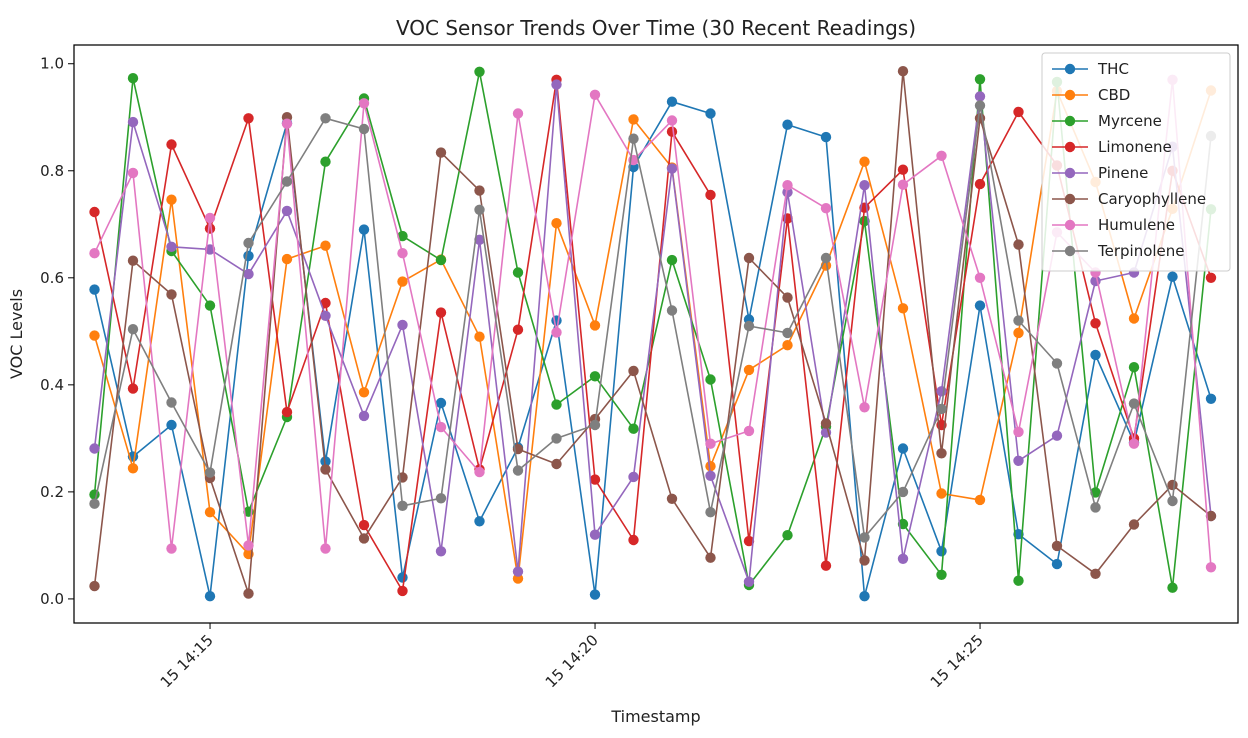 Image resolution: width=1248 pixels, height=738 pixels. I want to click on legend-label: Caryophyllene, so click(1152, 199).